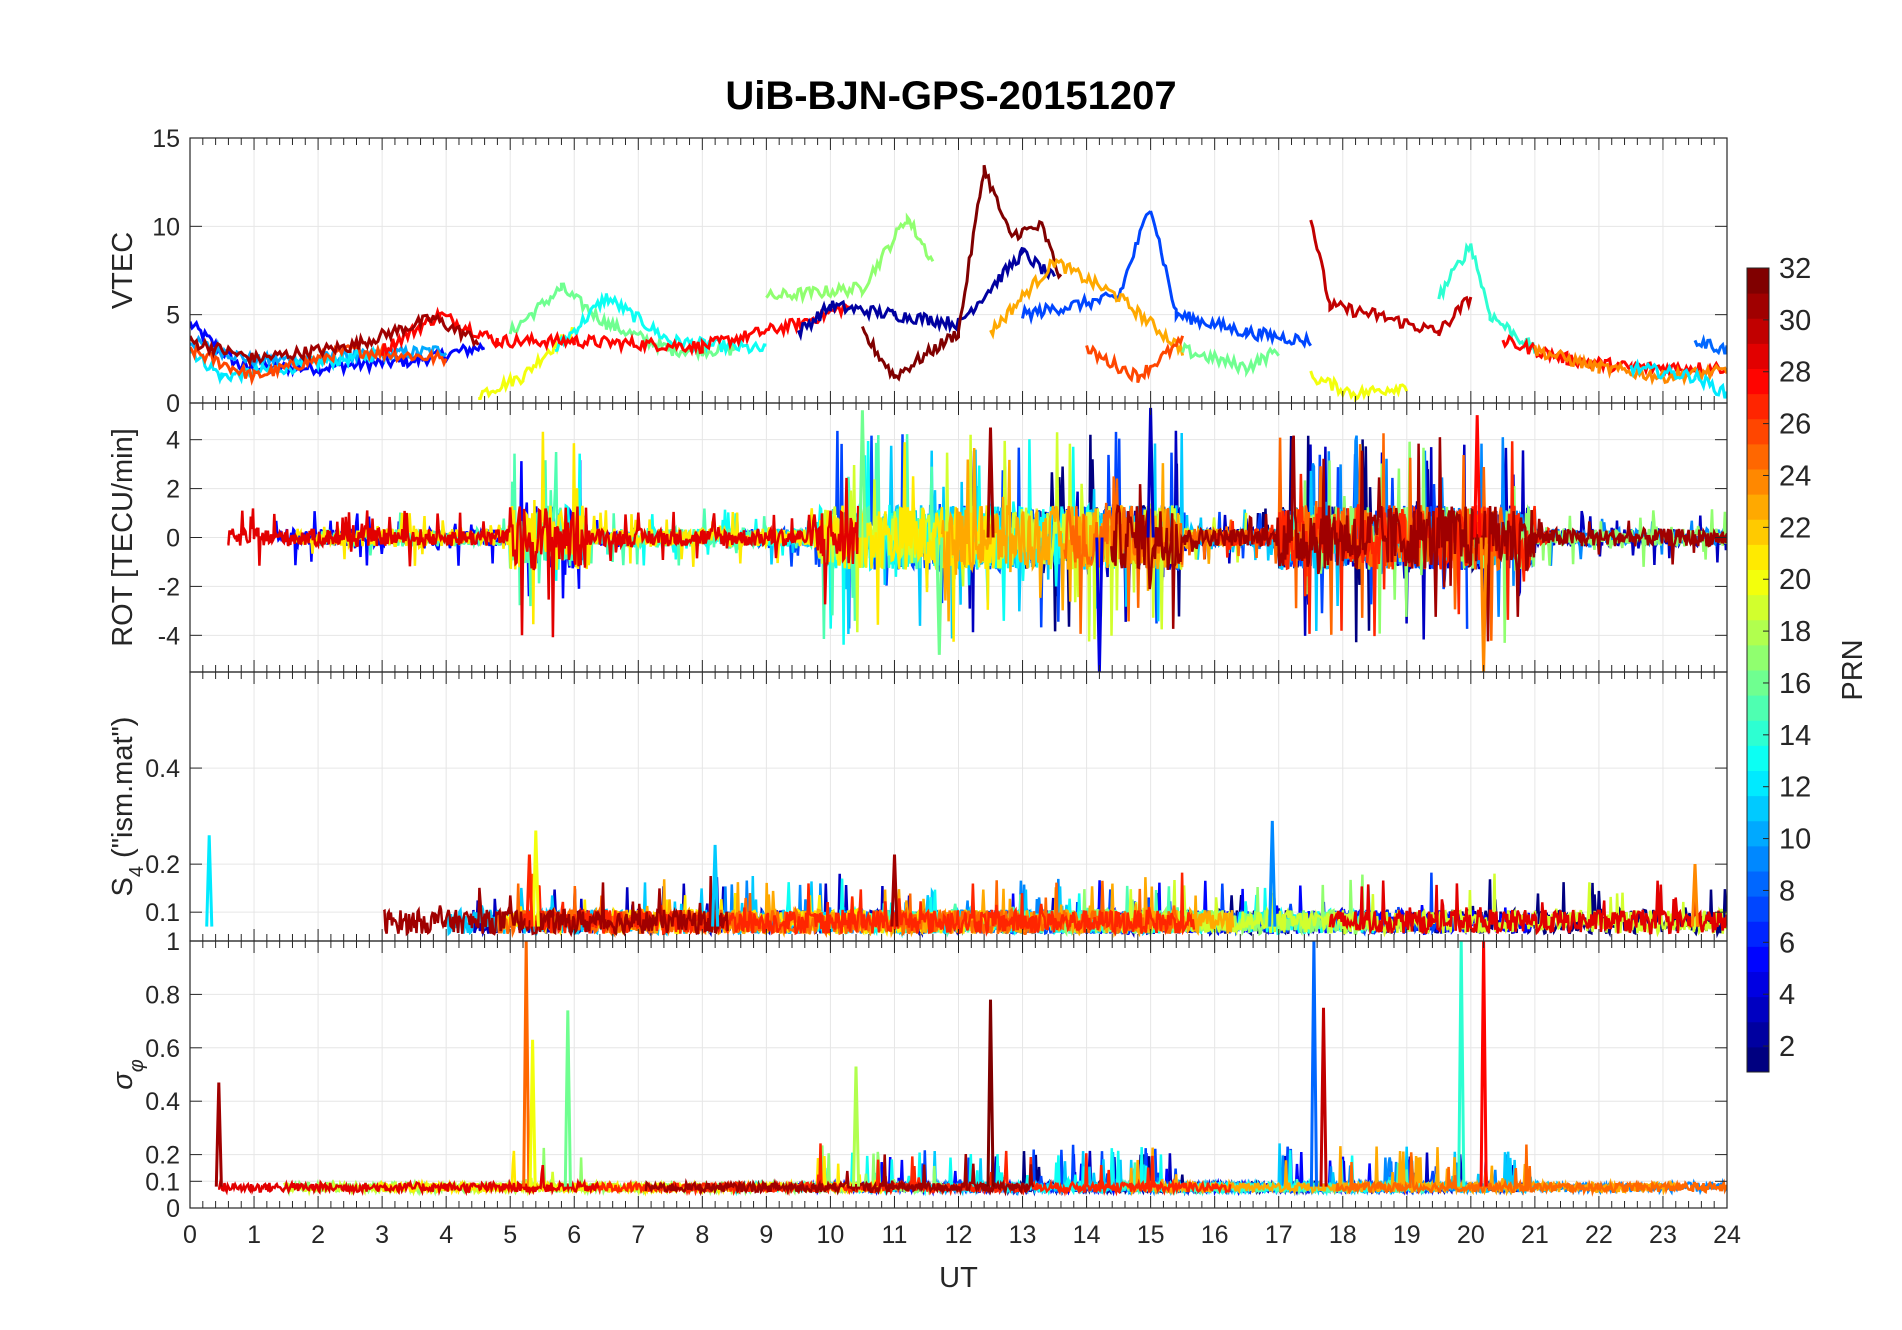 The height and width of the screenshot is (1330, 1902). Describe the element at coordinates (1087, 307) in the screenshot. I see `vtec-line-prn23` at that location.